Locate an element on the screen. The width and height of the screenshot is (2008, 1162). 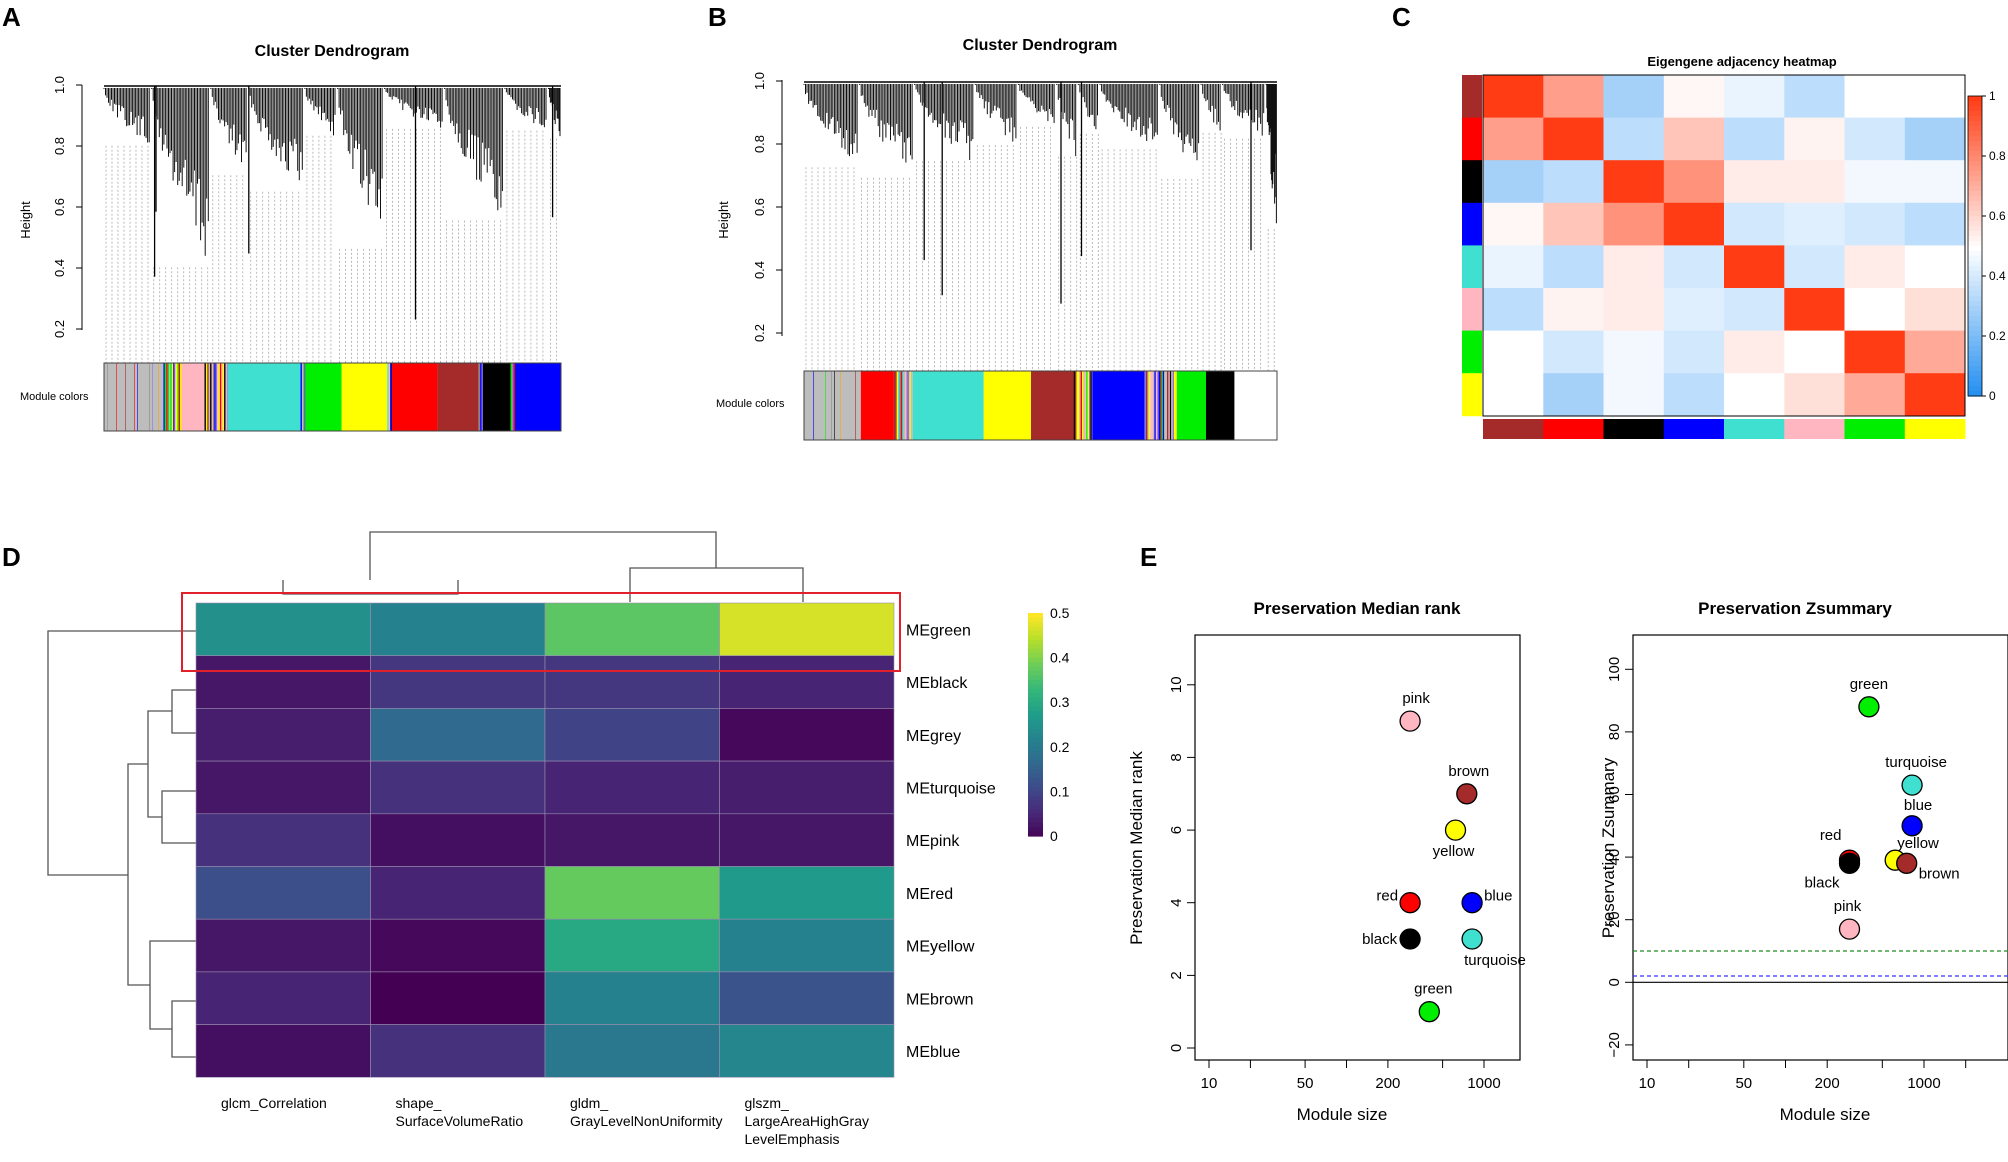
panel-b-ylabel: Height is located at coordinates (723, 220).